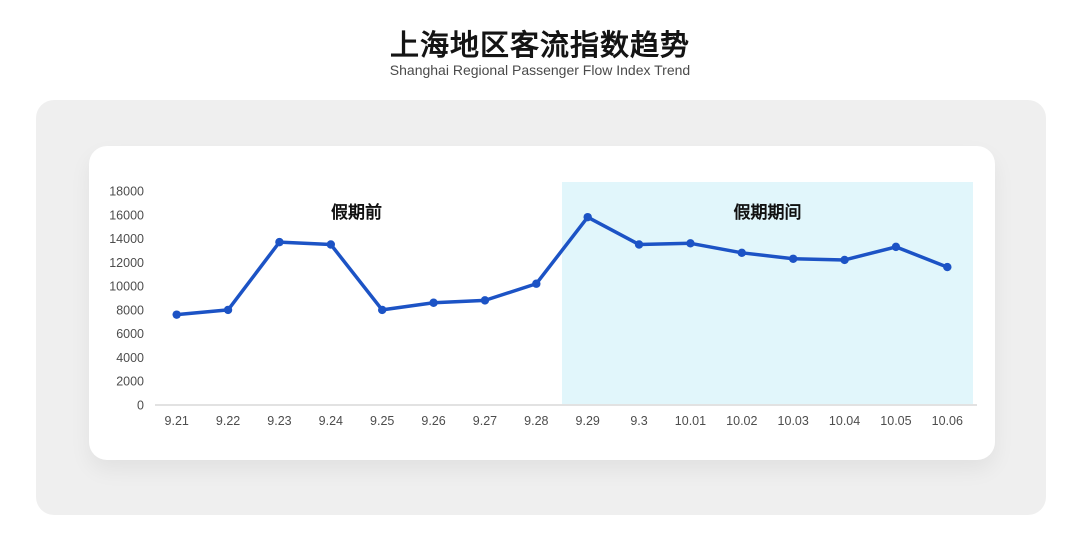 The height and width of the screenshot is (547, 1080). I want to click on x-tick-label: 9.3, so click(638, 421).